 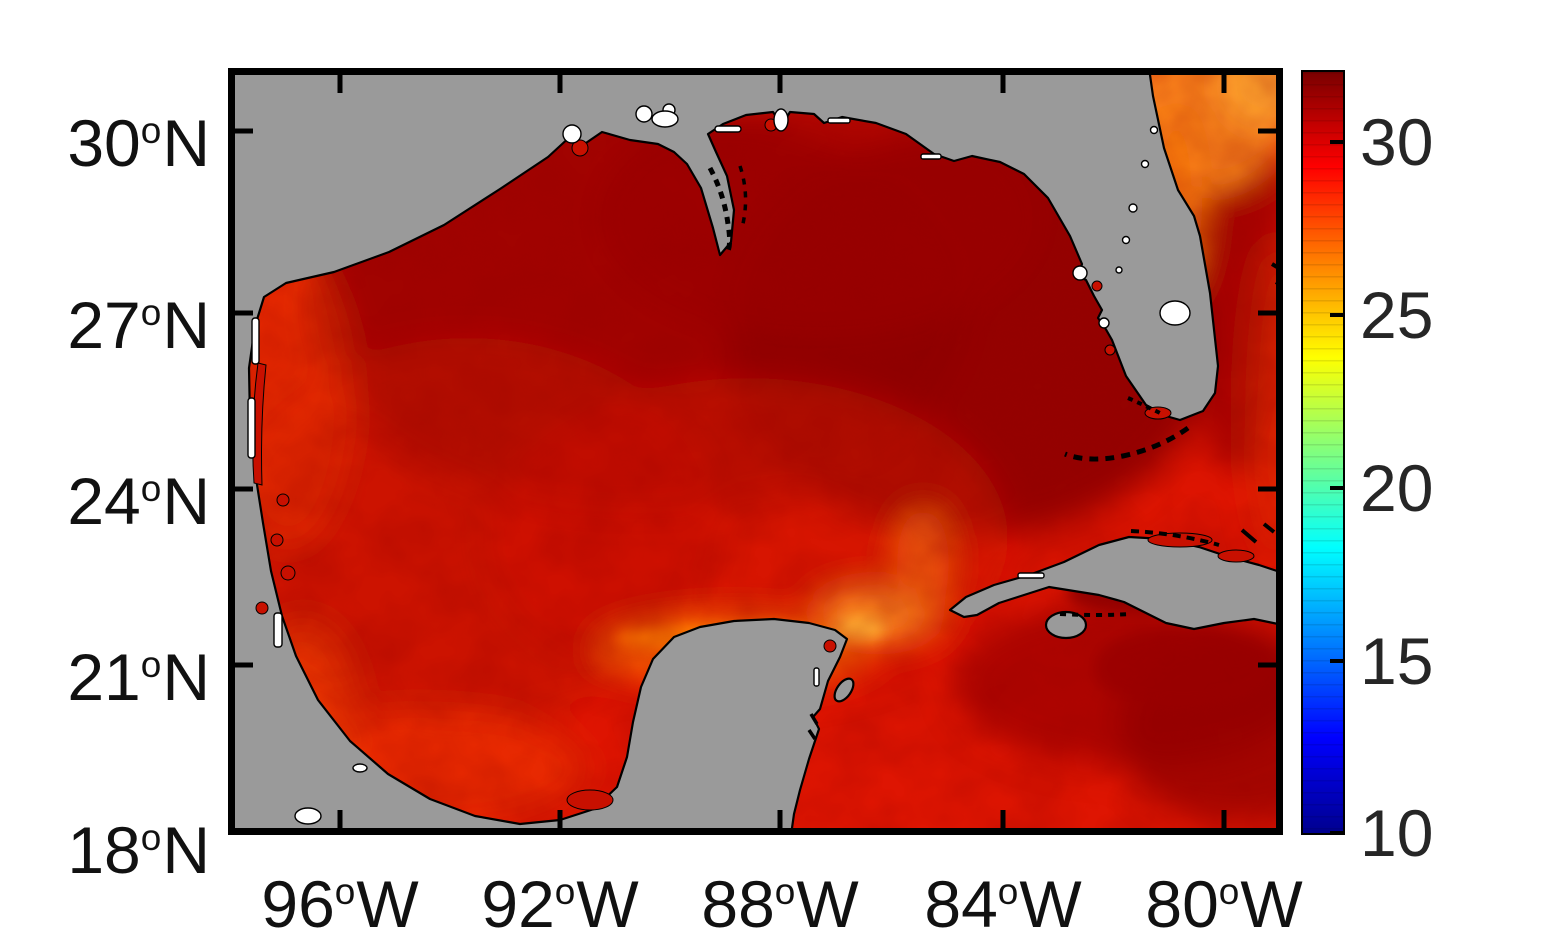 I want to click on y-tick-value: 30, so click(x=104, y=142).